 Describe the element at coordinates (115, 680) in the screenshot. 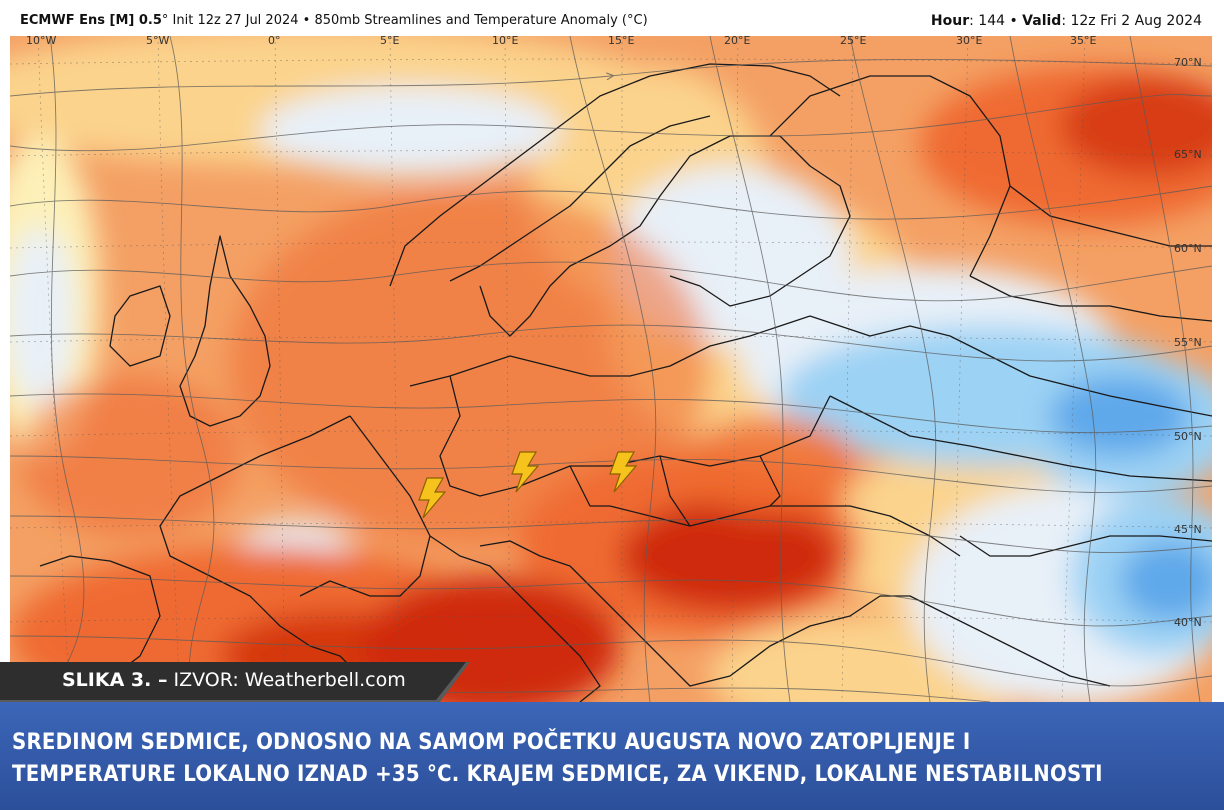

I see `figure-number: SLIKA 3. –` at that location.